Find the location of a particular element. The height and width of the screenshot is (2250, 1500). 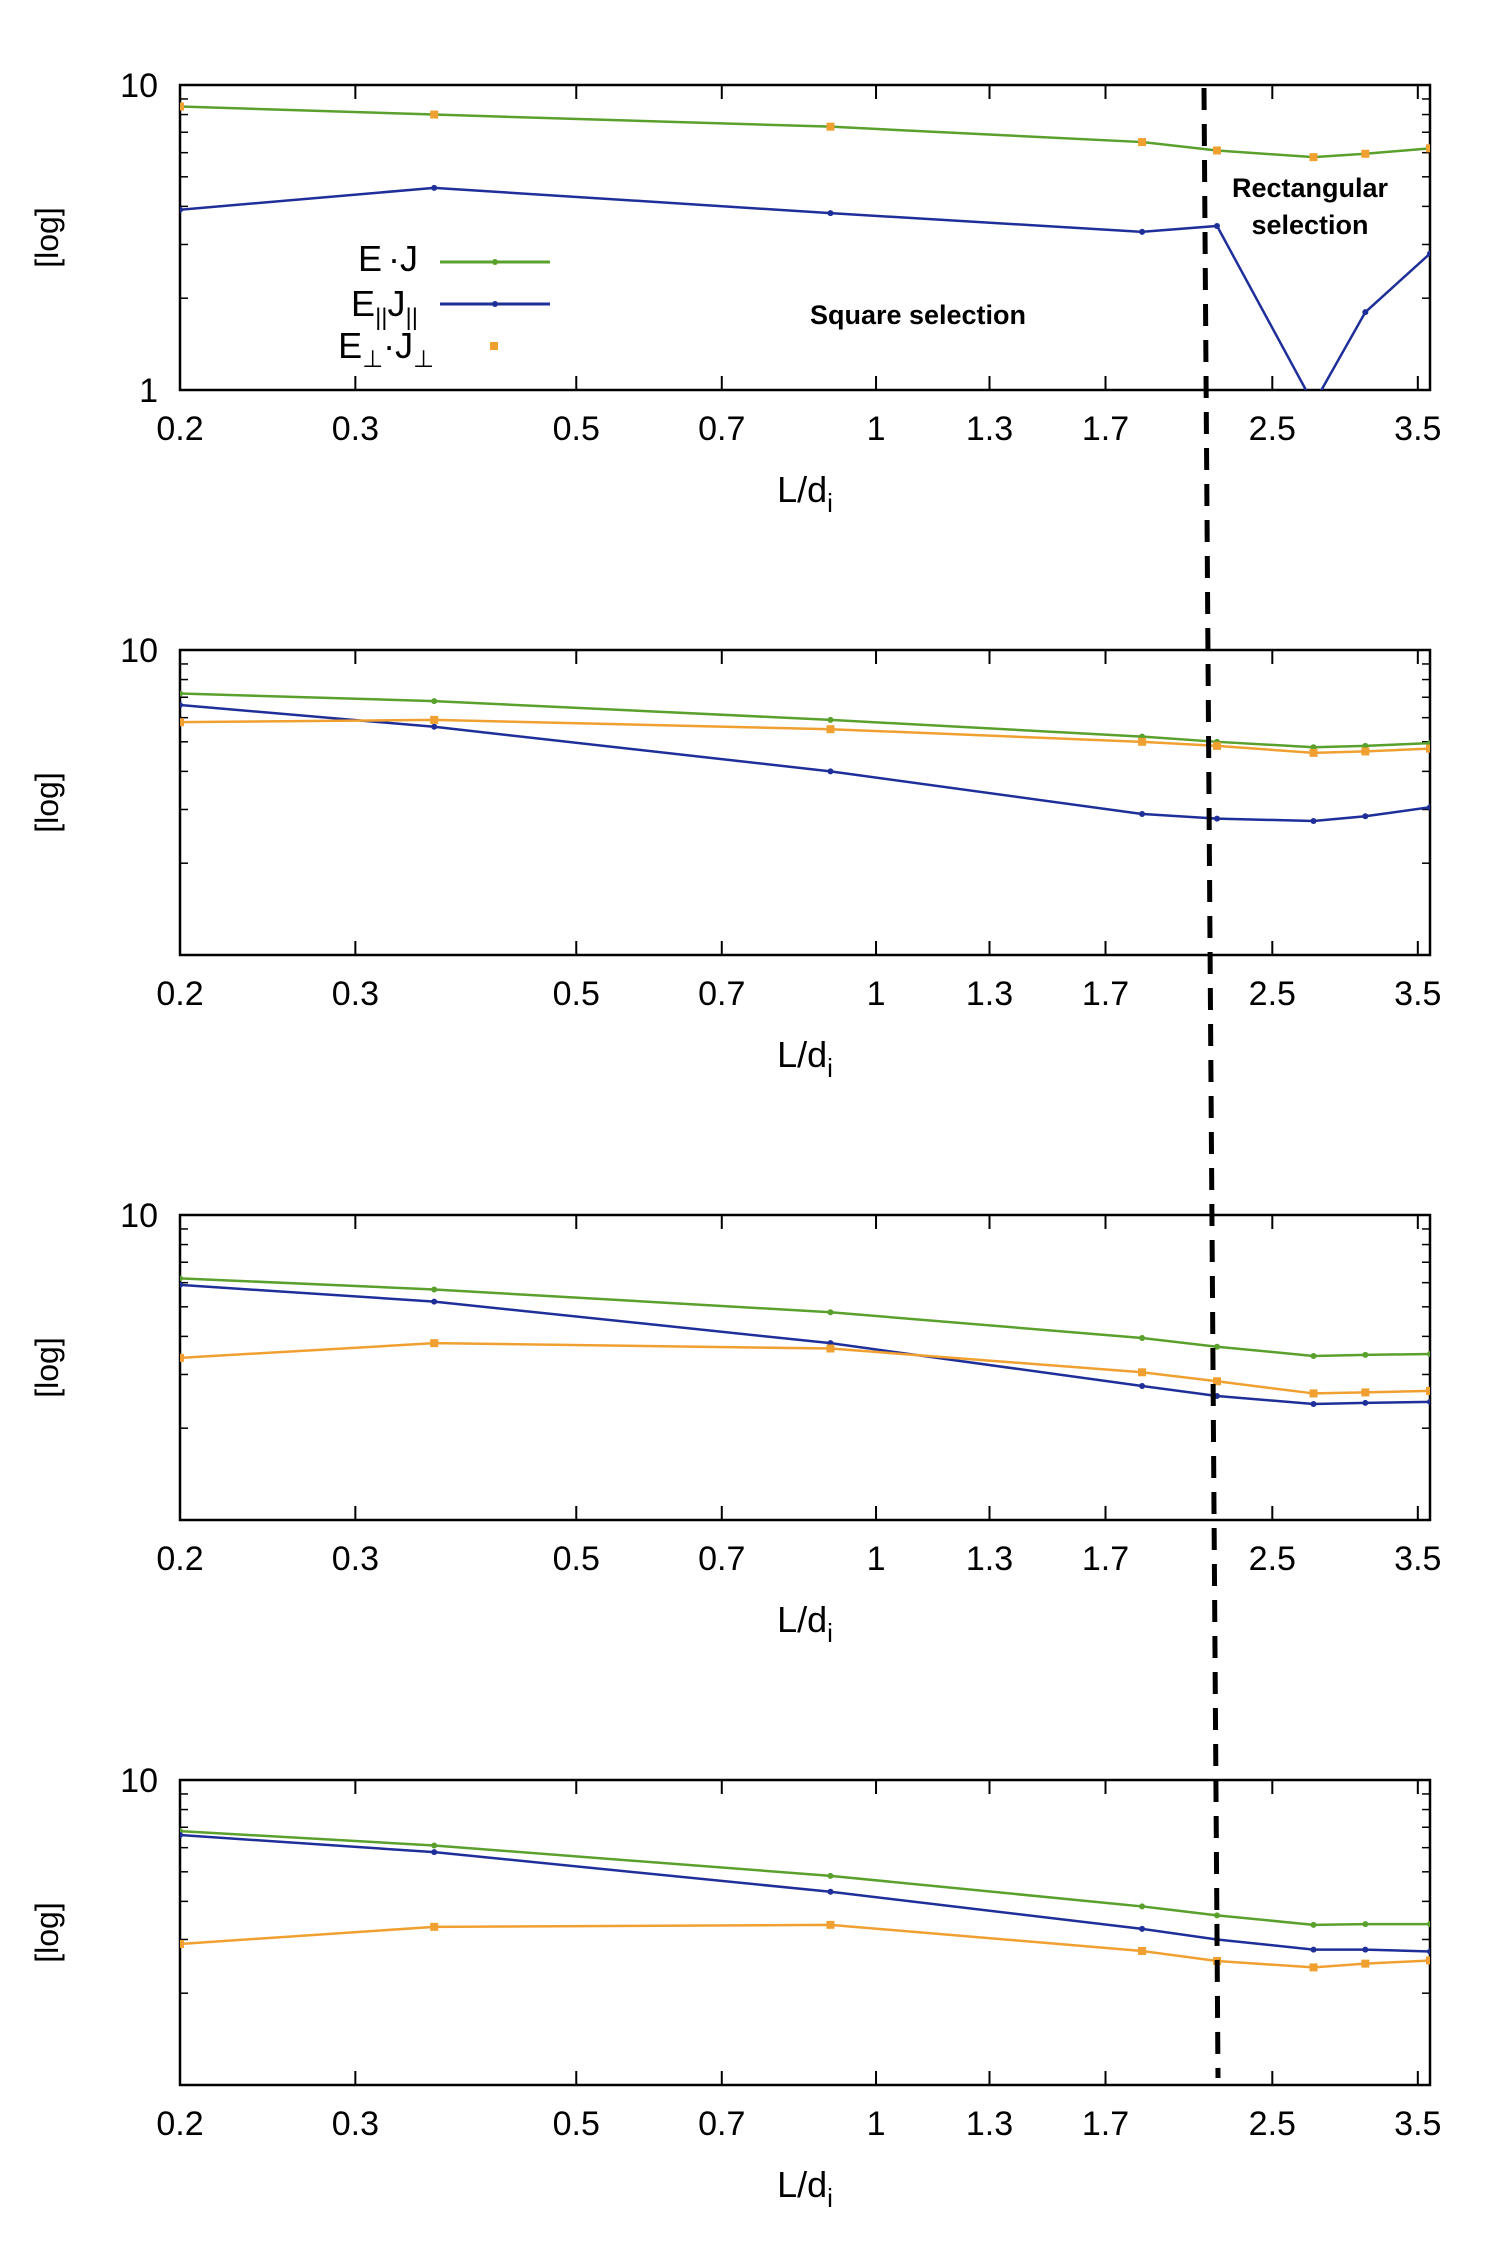

legend-epar-sub2: || is located at coordinates (412, 317).